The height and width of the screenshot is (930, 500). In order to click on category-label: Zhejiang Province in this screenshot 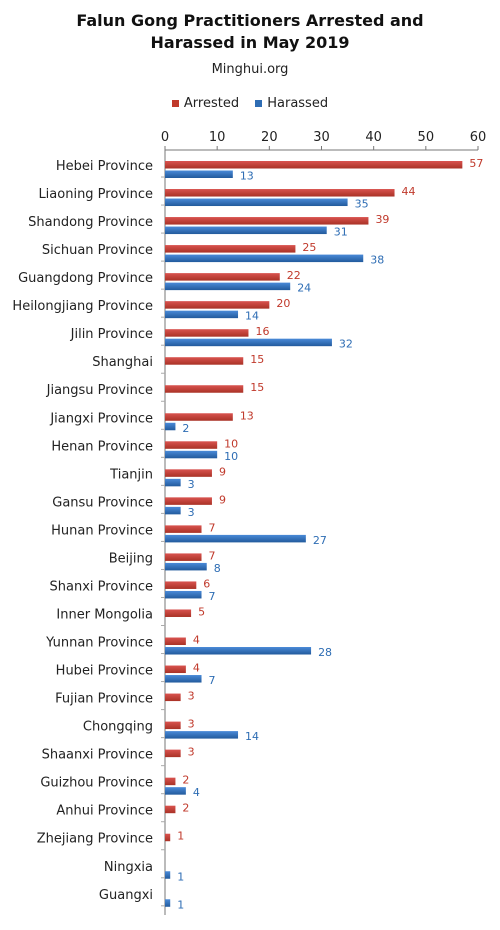, I will do `click(95, 839)`.